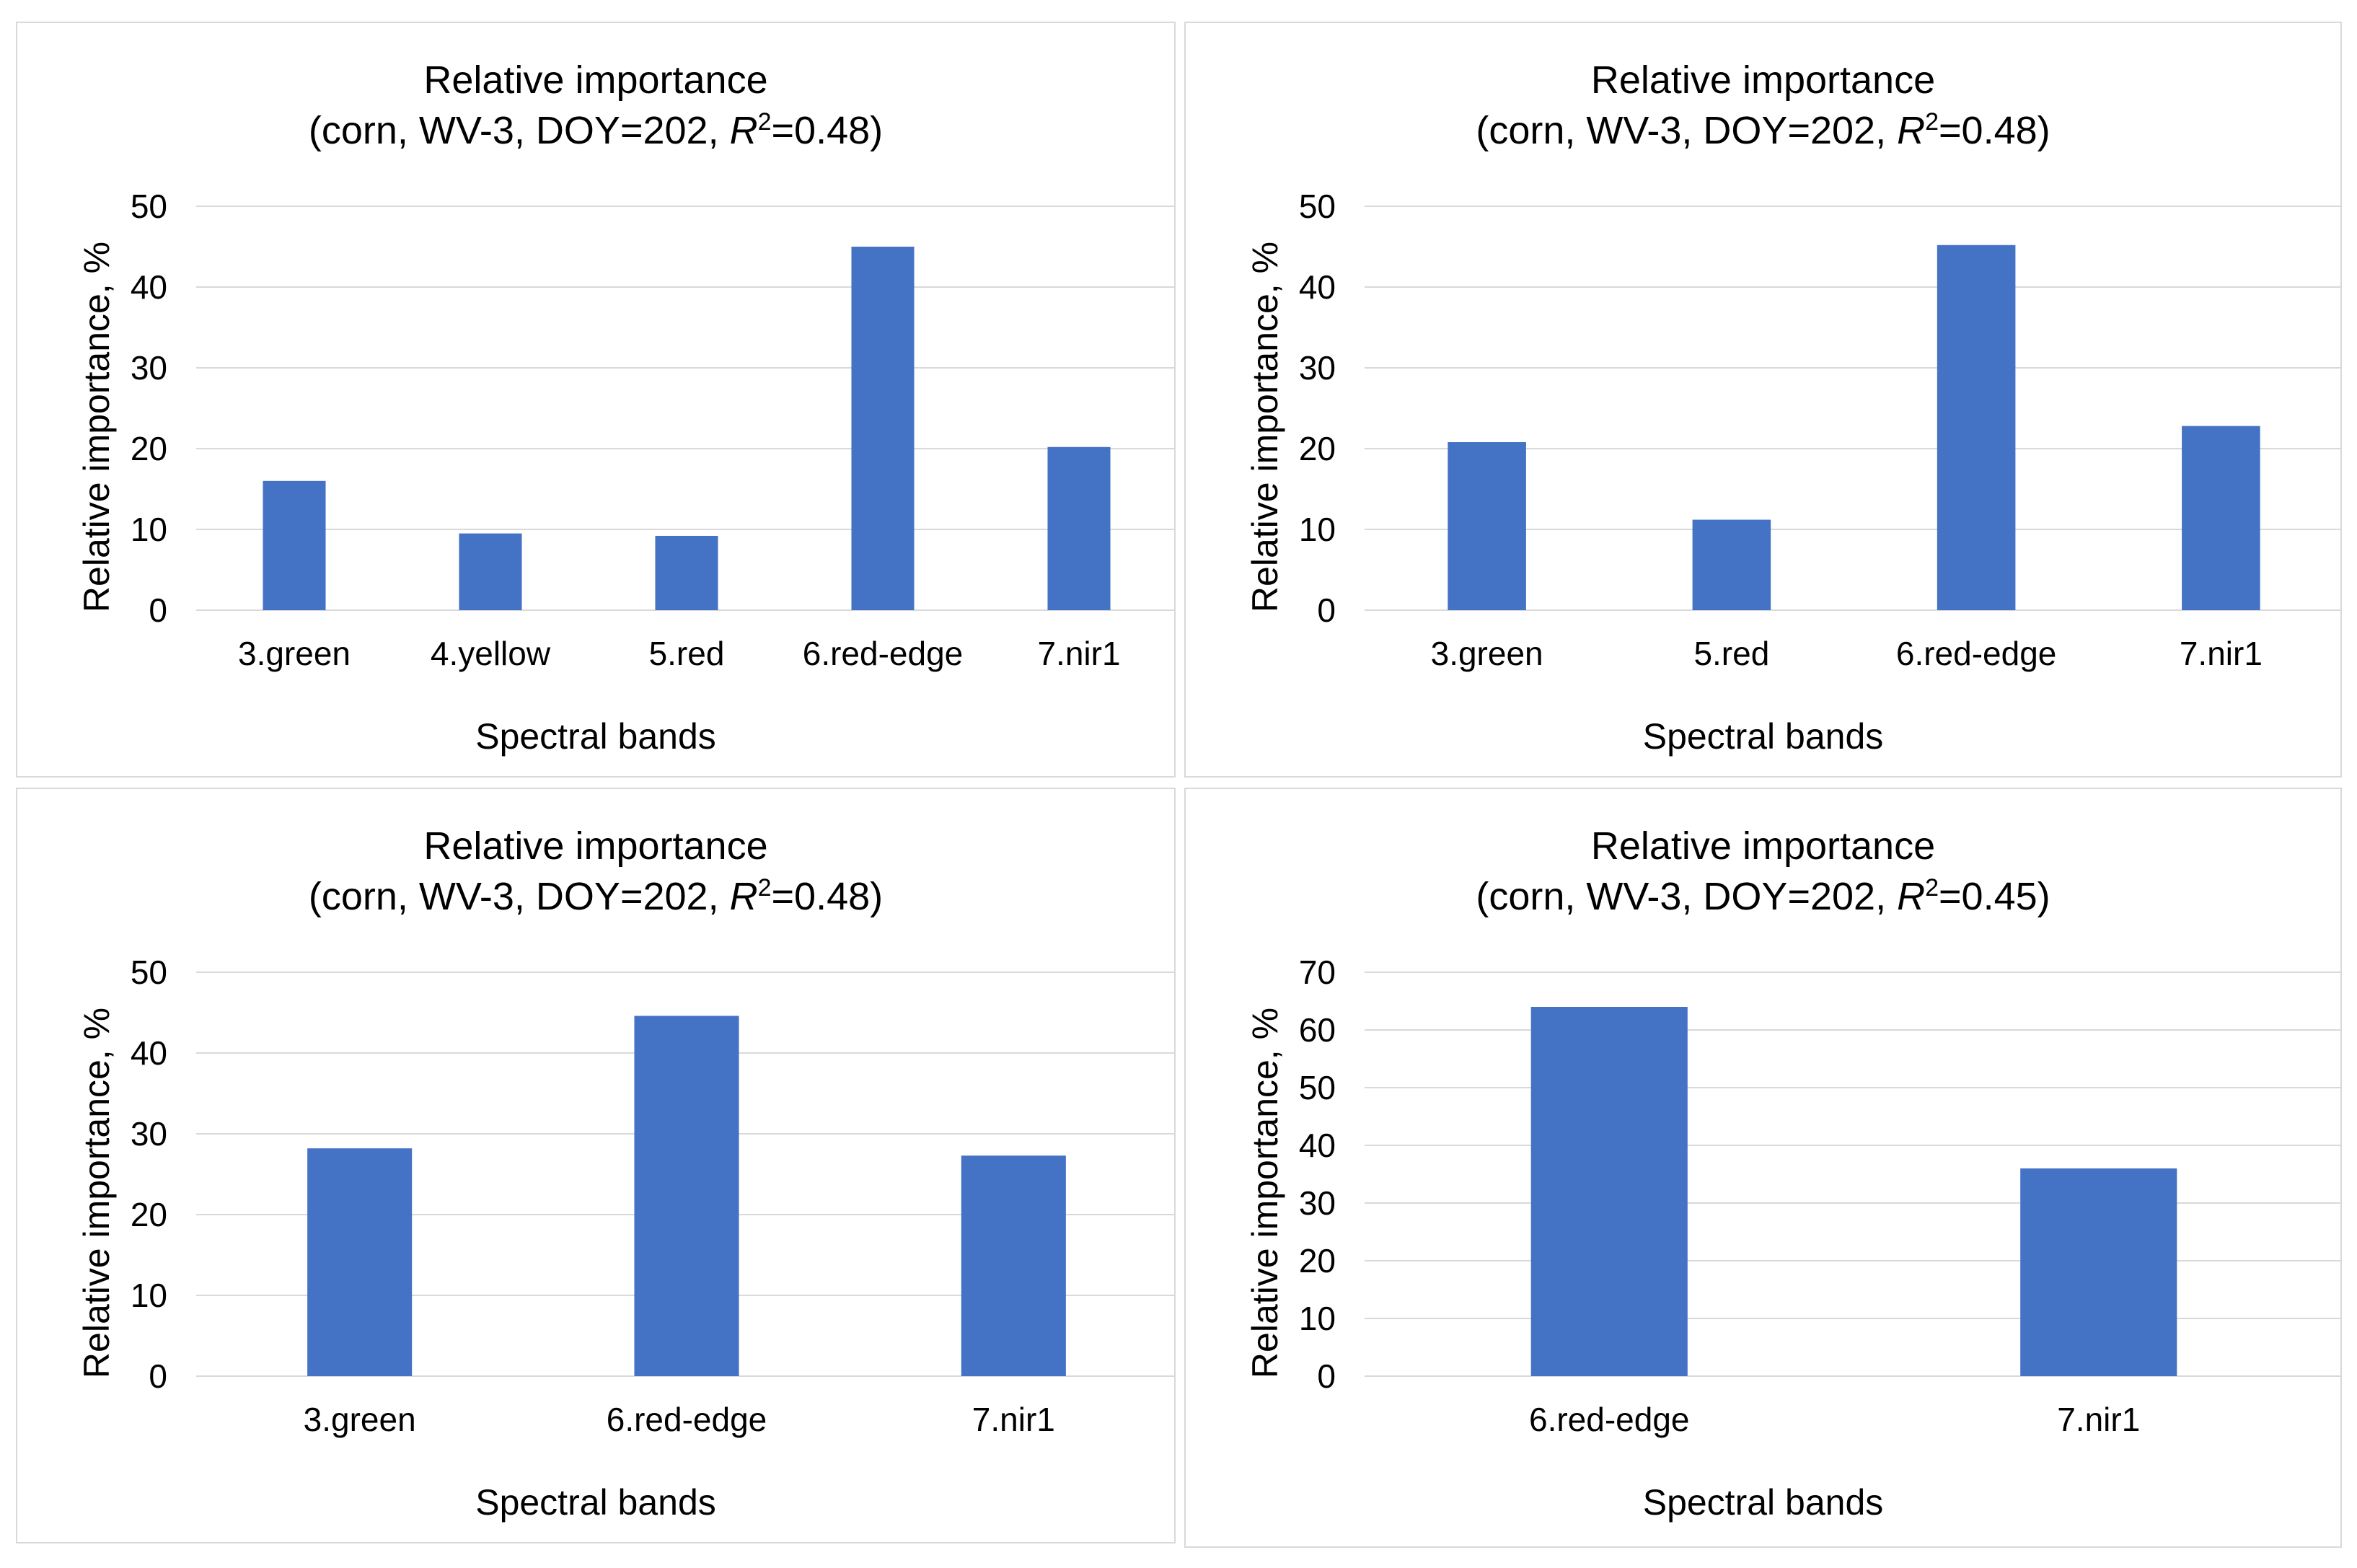 The image size is (2357, 1568). Describe the element at coordinates (491, 653) in the screenshot. I see `x-tick-label: 4.yellow` at that location.